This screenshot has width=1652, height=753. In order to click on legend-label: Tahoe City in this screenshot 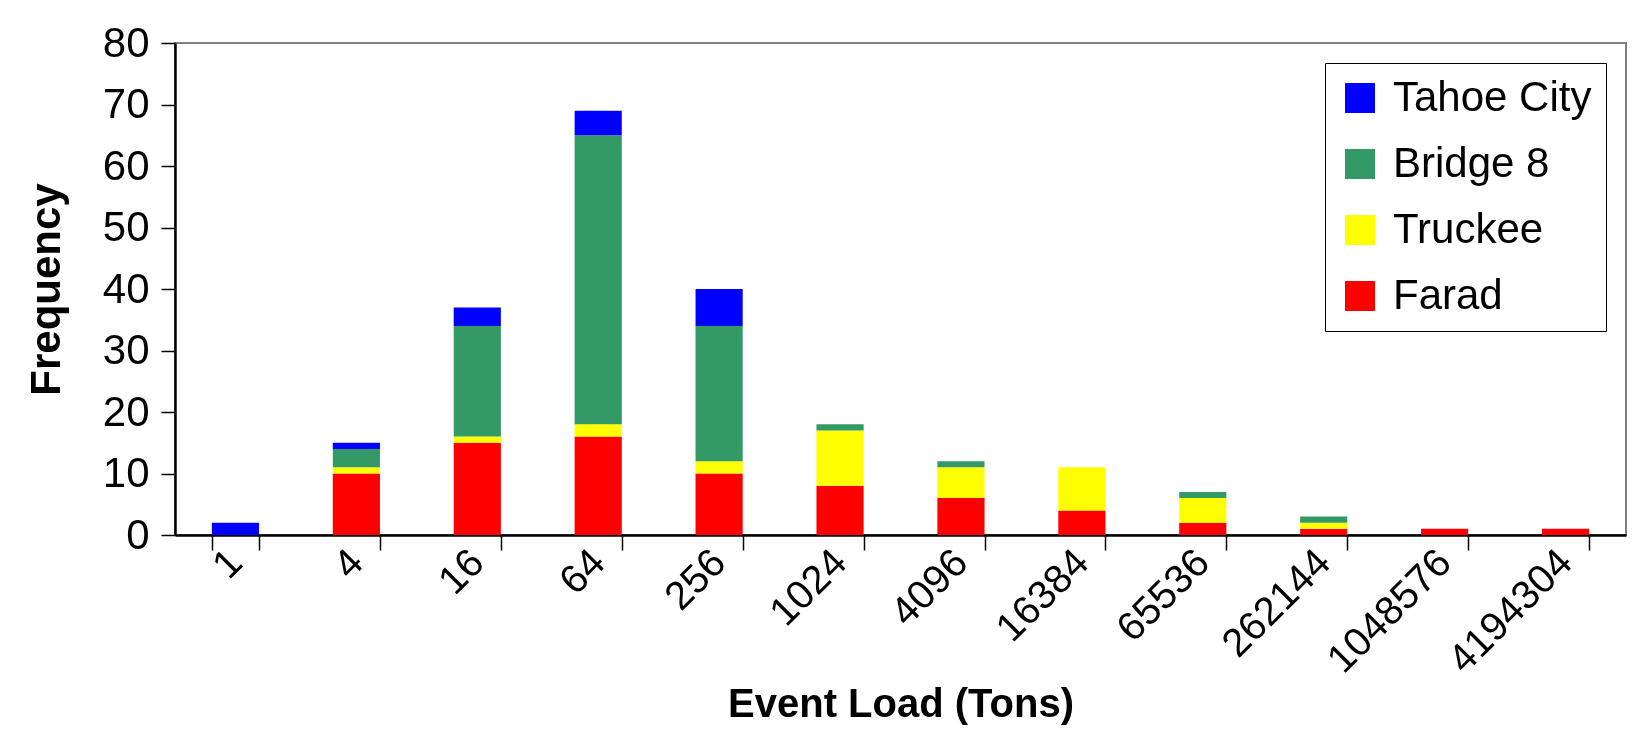, I will do `click(1492, 96)`.